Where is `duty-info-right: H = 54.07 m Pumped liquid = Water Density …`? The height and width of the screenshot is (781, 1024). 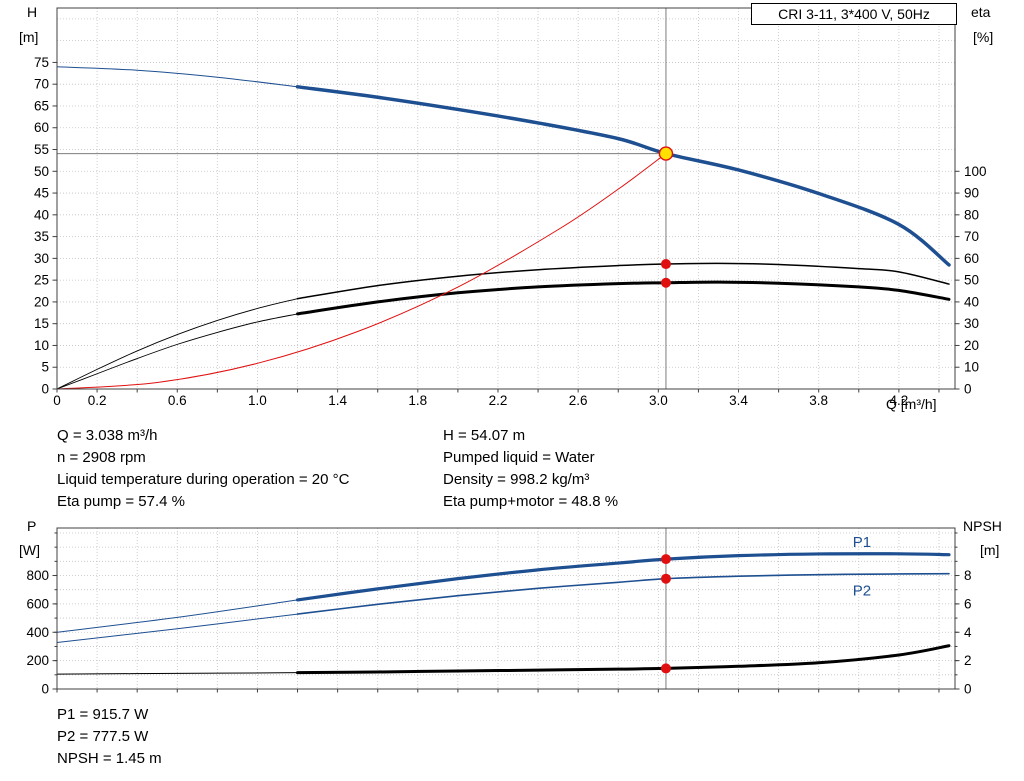 duty-info-right: H = 54.07 m Pumped liquid = Water Density … is located at coordinates (530, 469).